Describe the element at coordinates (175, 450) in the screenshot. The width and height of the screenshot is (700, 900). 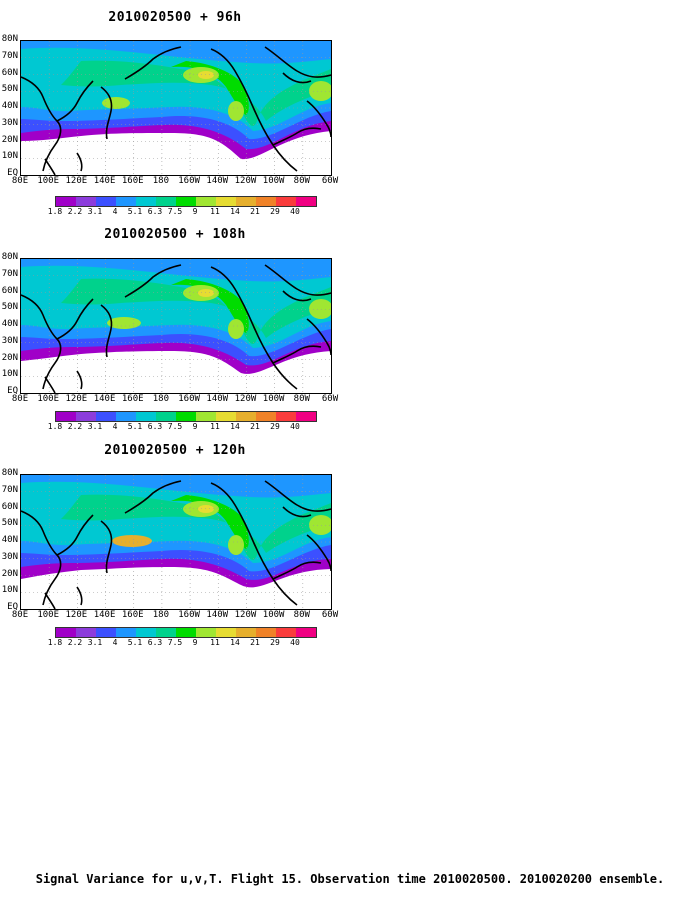
I see `panel-3-title: 2010020500 + 120h` at that location.